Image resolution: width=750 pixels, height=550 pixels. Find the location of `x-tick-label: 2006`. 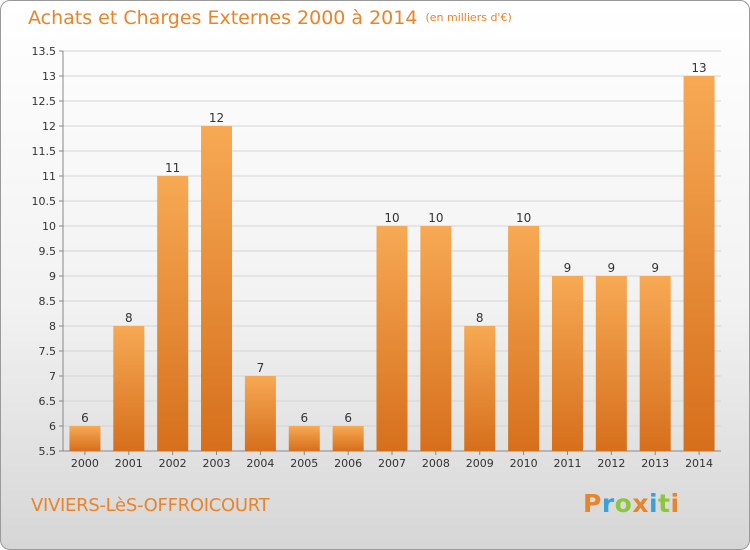

x-tick-label: 2006 is located at coordinates (348, 463).